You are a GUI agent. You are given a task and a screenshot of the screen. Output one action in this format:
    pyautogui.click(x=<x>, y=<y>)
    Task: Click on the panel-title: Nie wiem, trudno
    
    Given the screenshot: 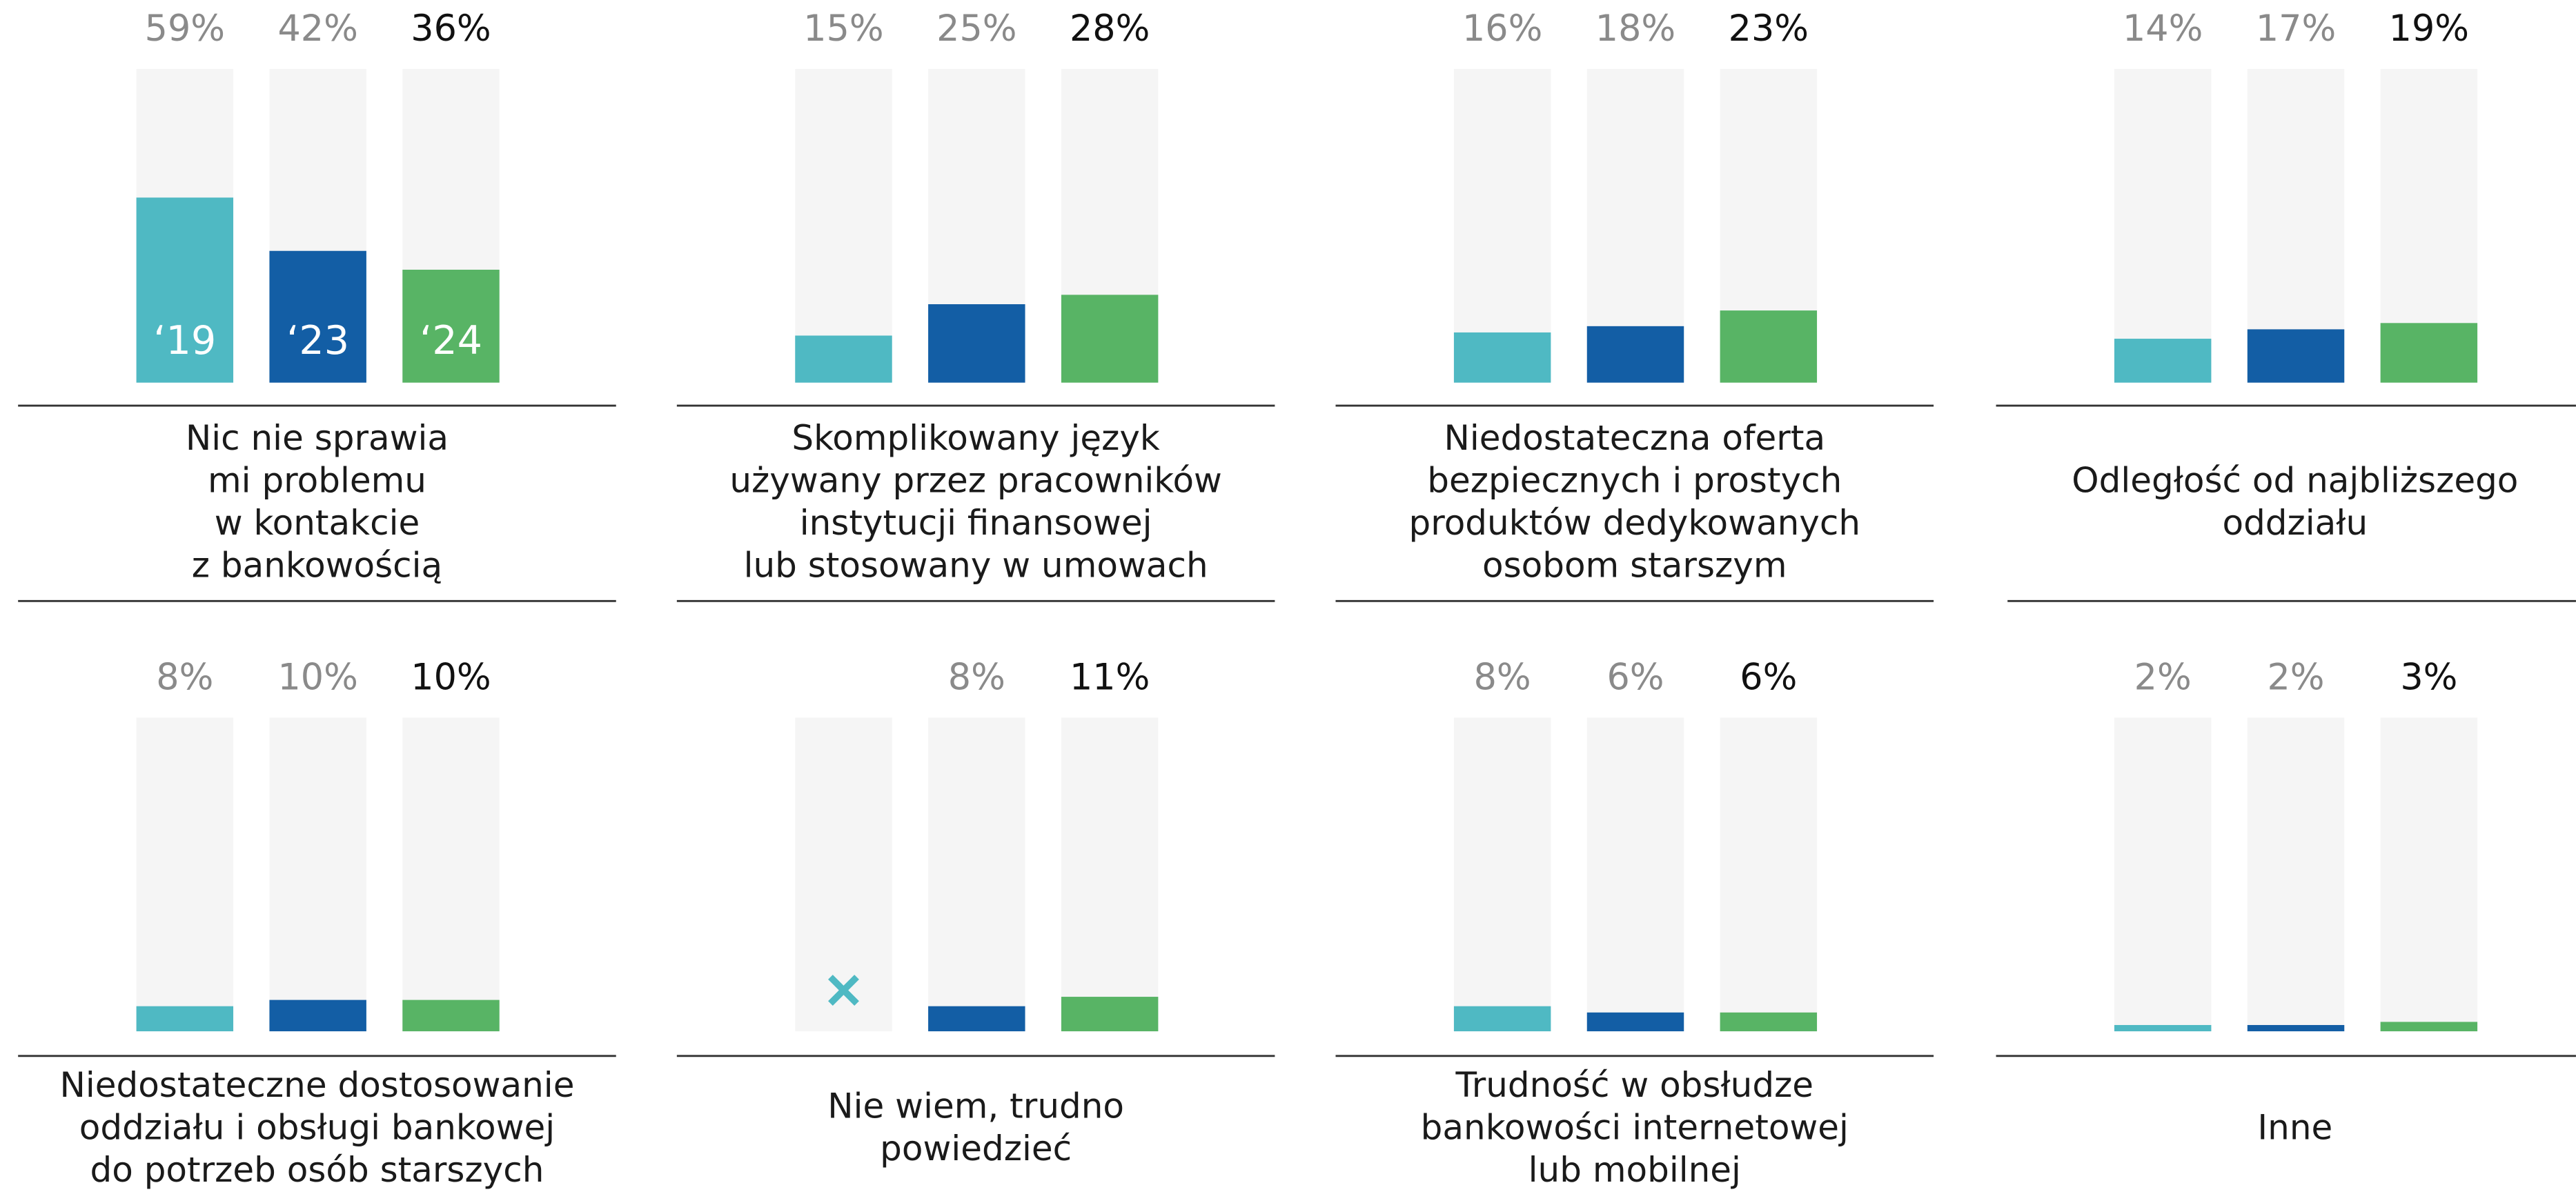 What is the action you would take?
    pyautogui.click(x=975, y=1106)
    